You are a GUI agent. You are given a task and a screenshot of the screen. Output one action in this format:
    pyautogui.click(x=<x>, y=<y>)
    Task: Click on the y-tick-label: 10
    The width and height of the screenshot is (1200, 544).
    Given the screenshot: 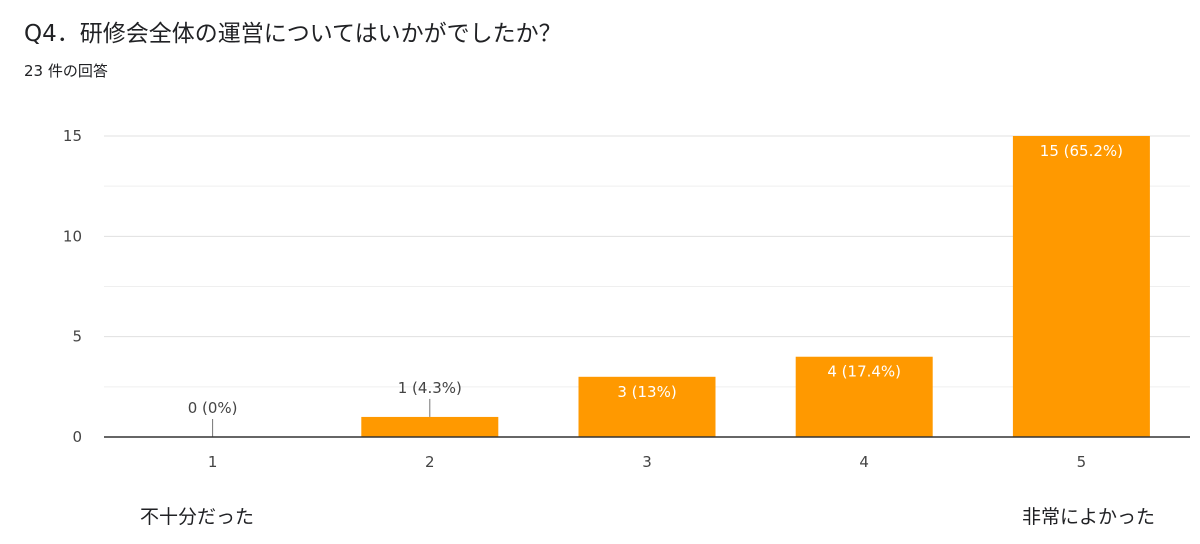 What is the action you would take?
    pyautogui.click(x=72, y=236)
    